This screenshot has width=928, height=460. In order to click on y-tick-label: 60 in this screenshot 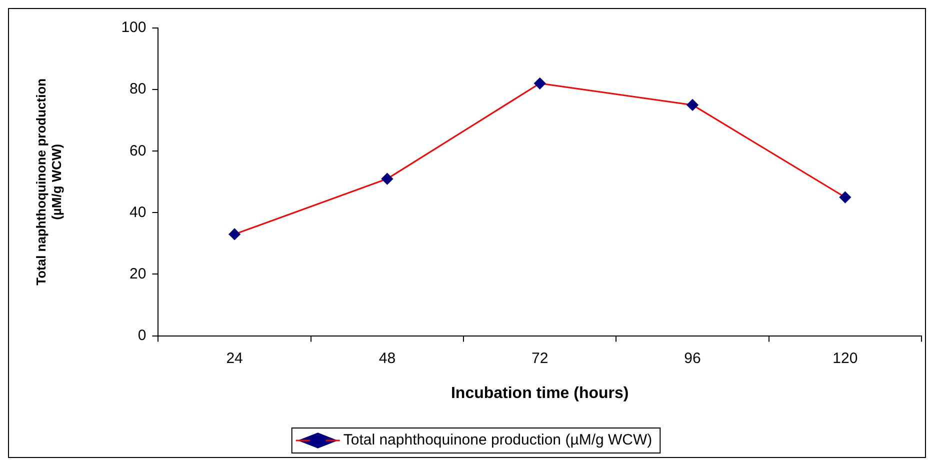, I will do `click(138, 151)`.